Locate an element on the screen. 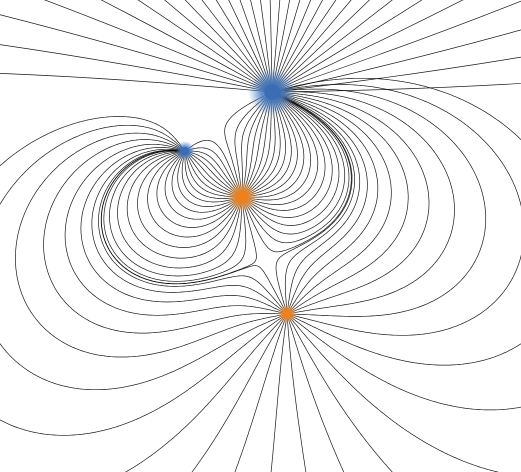 The height and width of the screenshot is (472, 521). charges-group is located at coordinates (236, 196).